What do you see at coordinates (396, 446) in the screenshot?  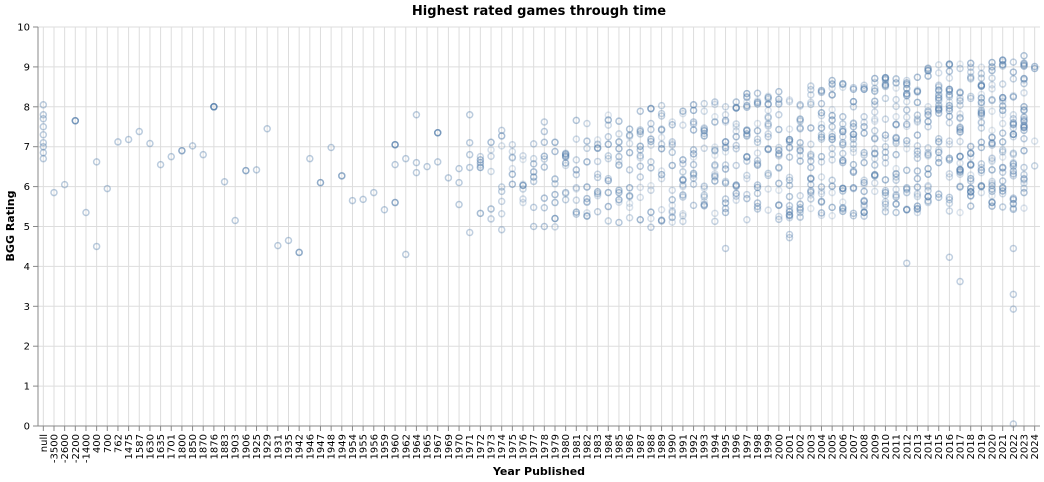 I see `x-tick-label: 1960` at bounding box center [396, 446].